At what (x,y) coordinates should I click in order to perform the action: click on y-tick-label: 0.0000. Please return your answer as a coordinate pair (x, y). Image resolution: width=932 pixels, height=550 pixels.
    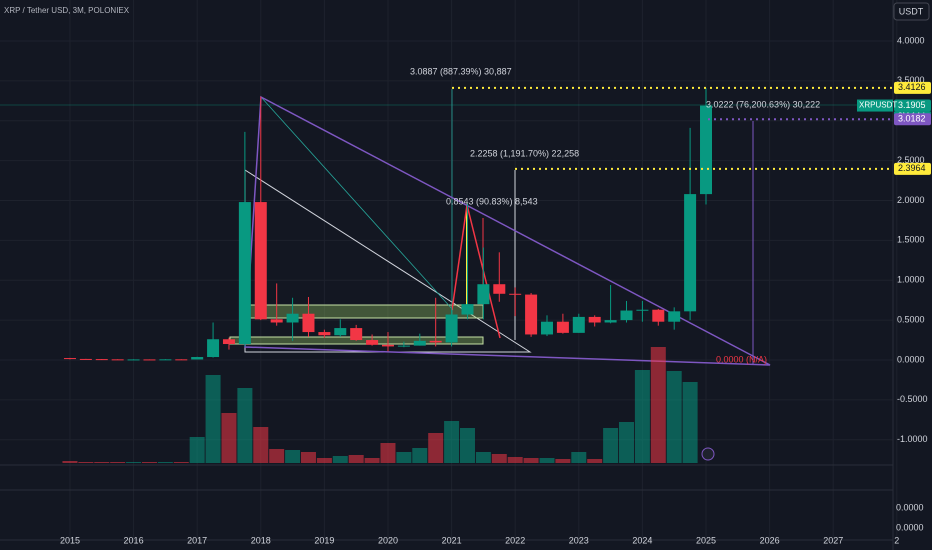
    Looking at the image, I should click on (911, 359).